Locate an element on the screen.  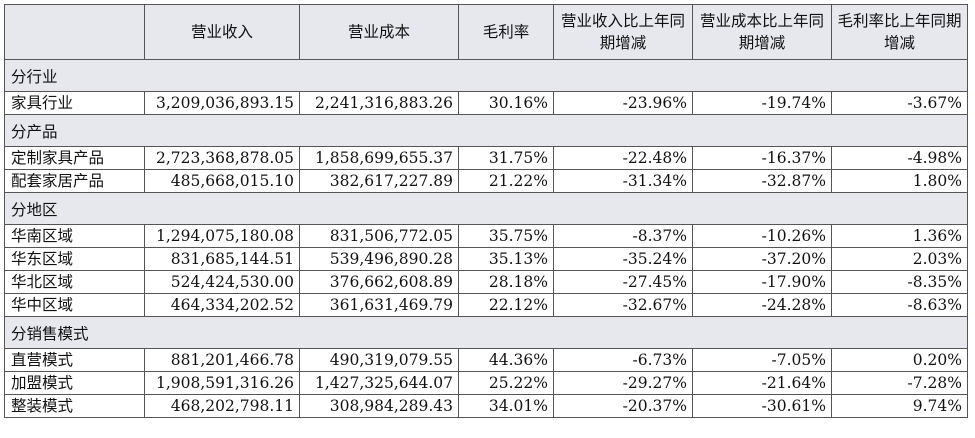
value-cell: -3.67% is located at coordinates (899, 103).